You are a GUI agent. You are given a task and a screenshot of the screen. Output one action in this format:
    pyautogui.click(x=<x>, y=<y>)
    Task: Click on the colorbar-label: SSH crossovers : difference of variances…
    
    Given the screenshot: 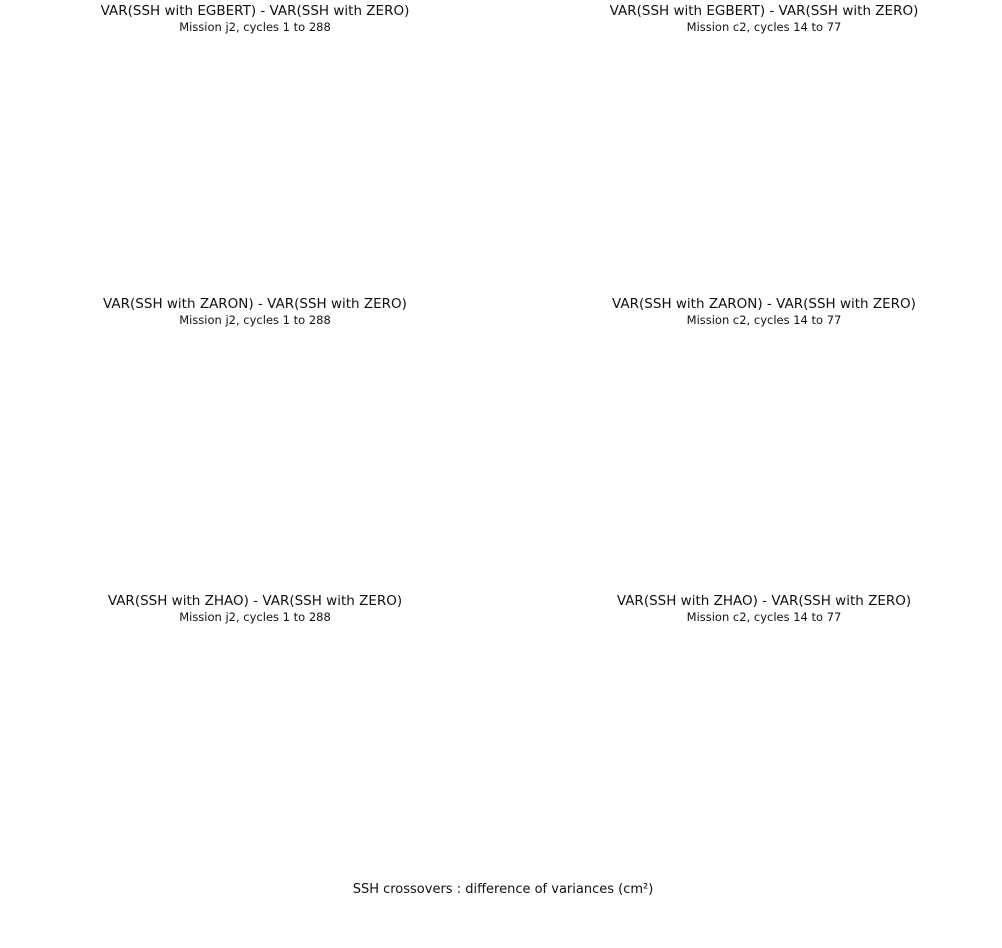 What is the action you would take?
    pyautogui.click(x=503, y=889)
    